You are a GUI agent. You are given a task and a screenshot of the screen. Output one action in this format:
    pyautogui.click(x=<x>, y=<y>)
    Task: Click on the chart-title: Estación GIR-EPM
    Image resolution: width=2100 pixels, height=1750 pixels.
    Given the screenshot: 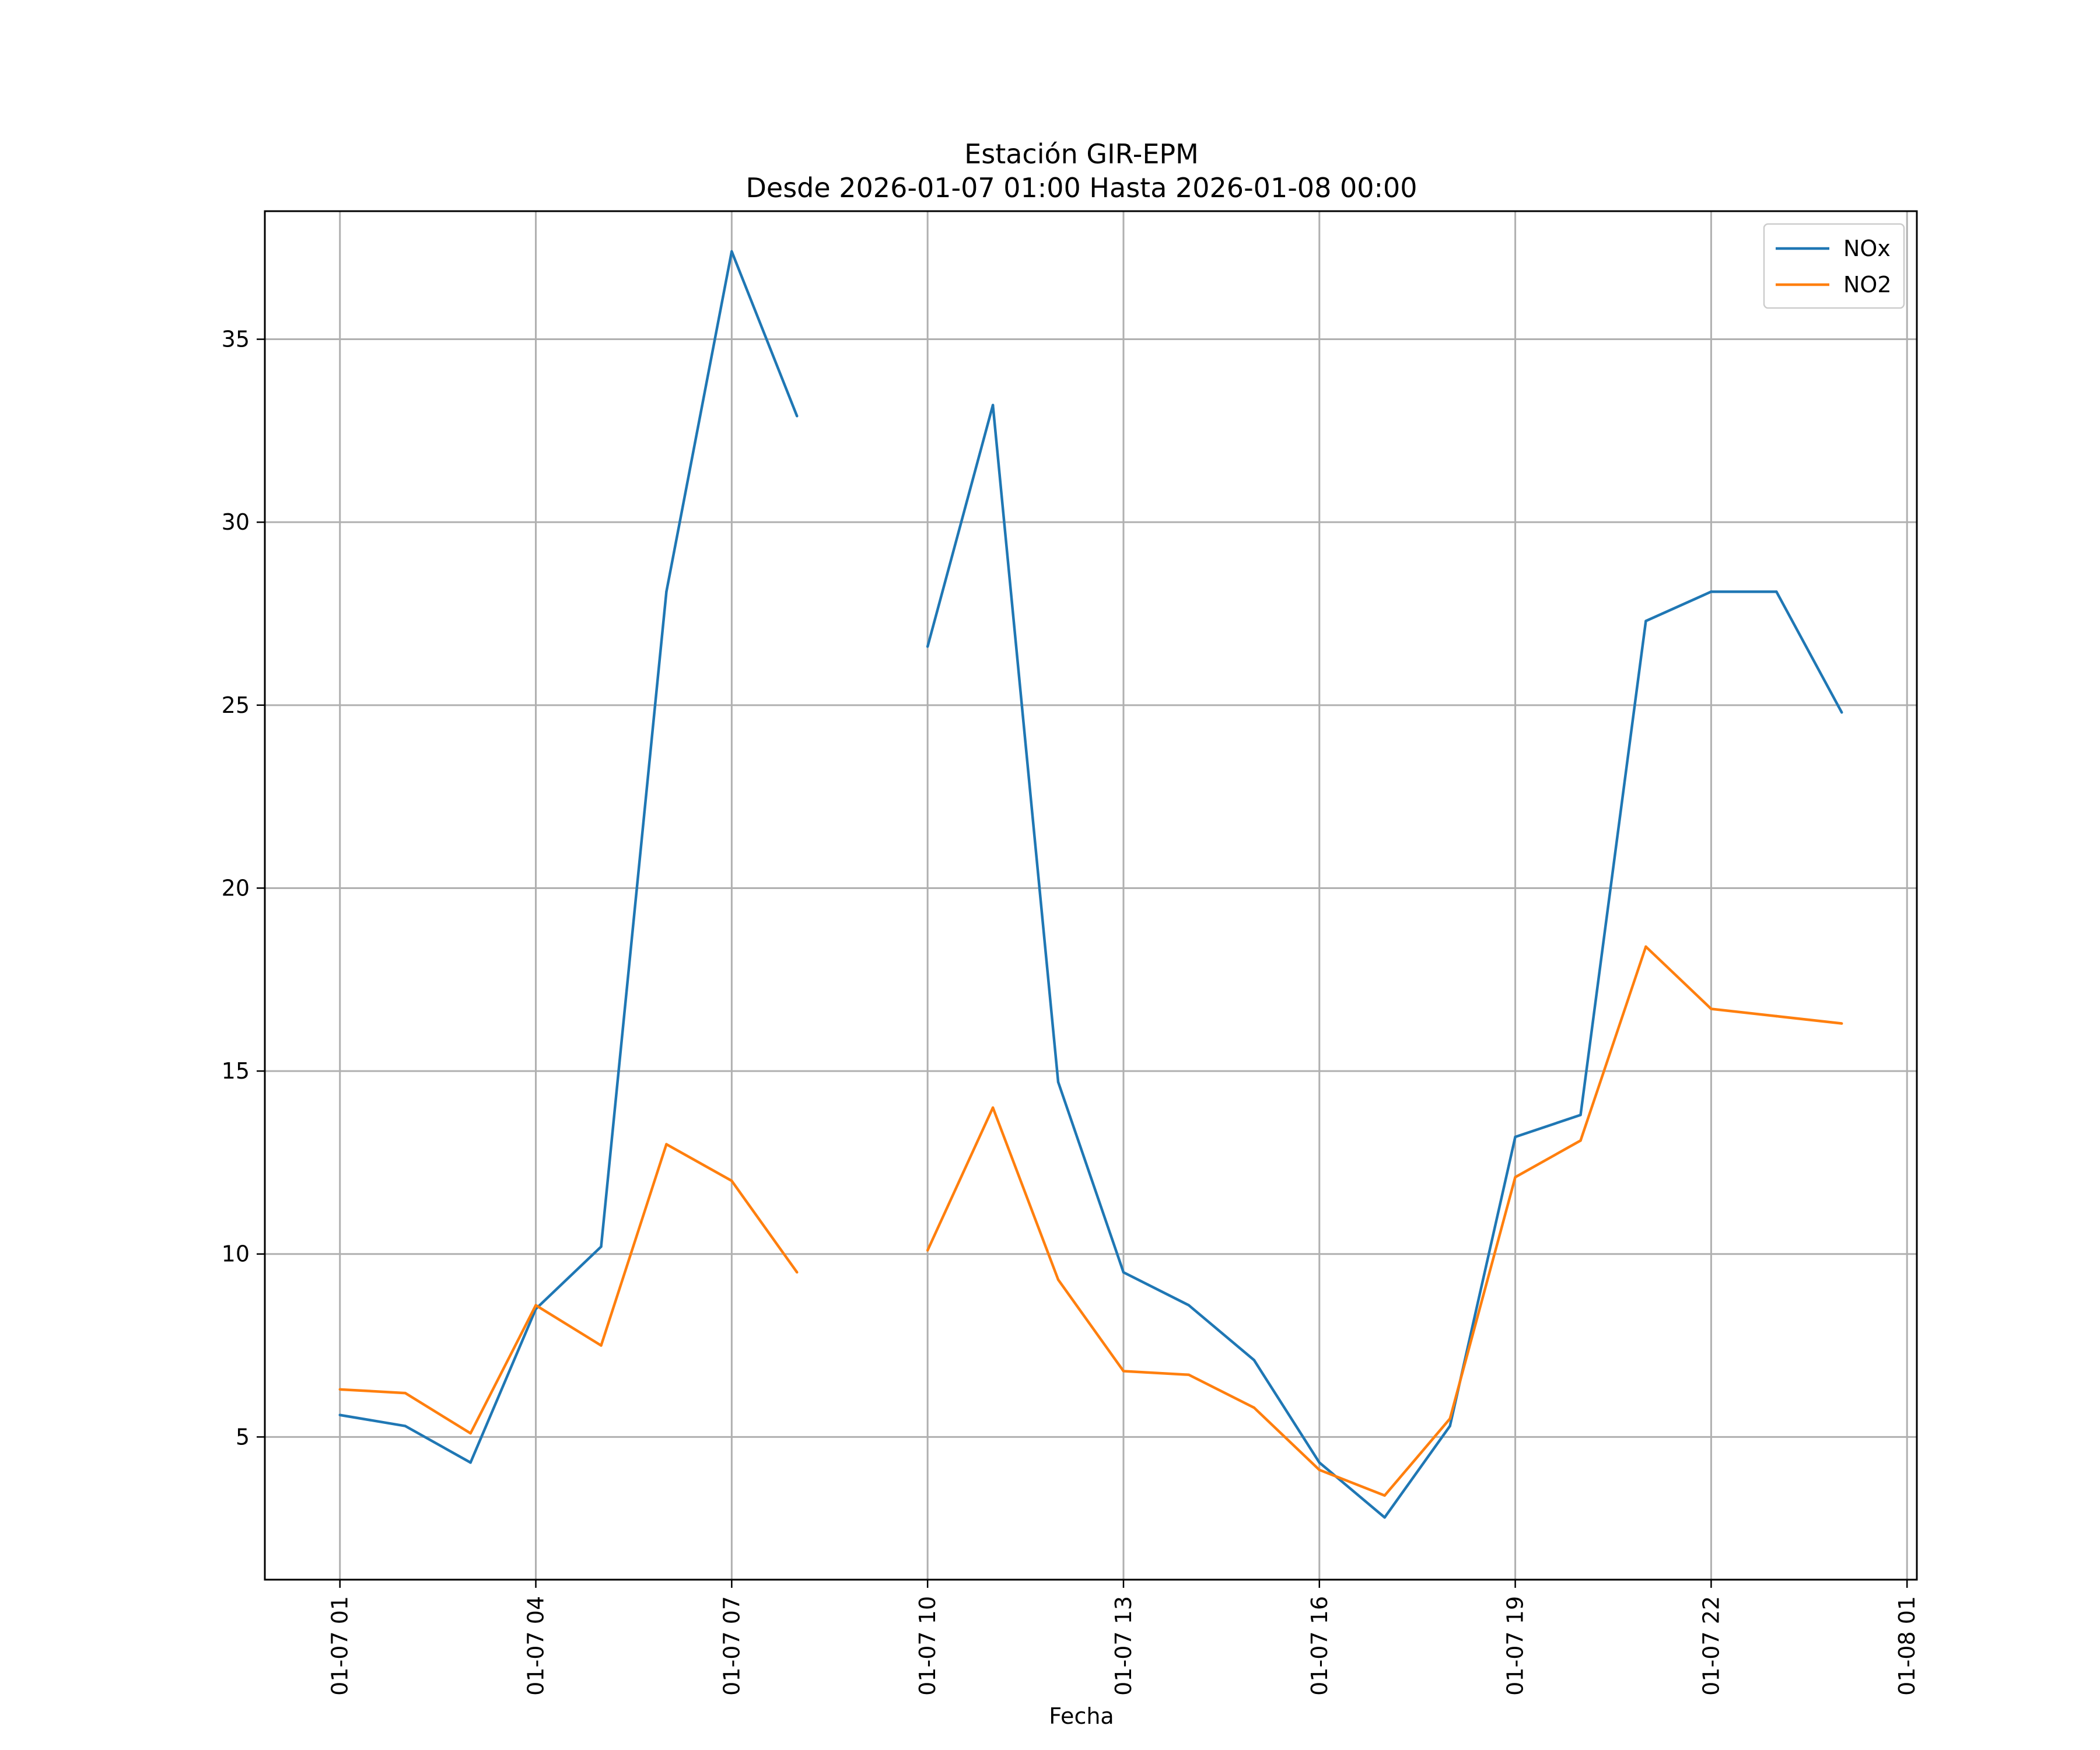 What is the action you would take?
    pyautogui.click(x=1081, y=154)
    